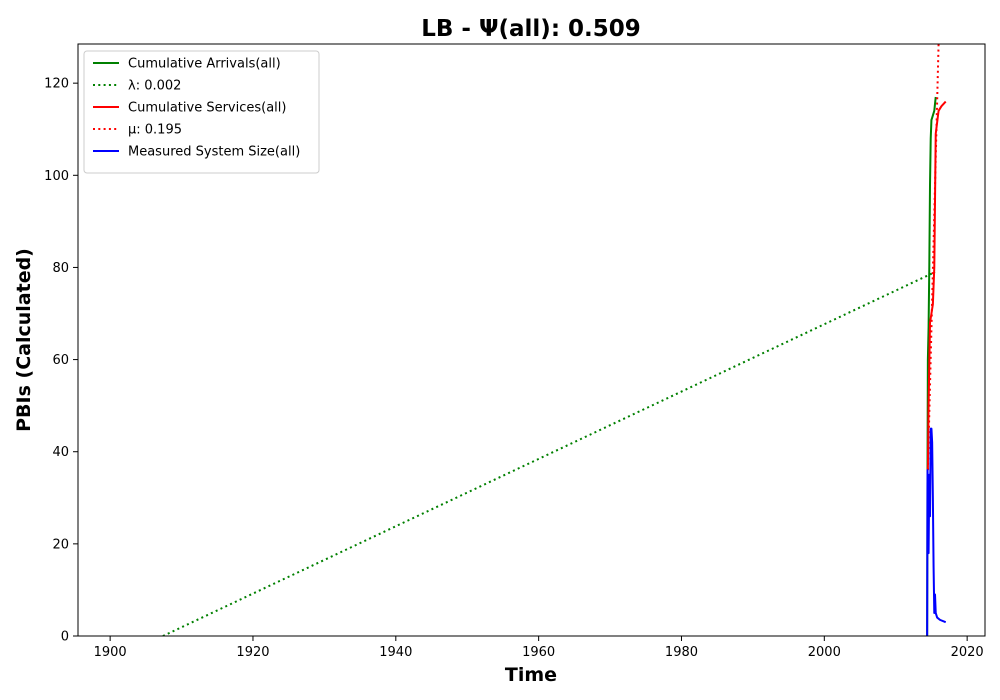 The width and height of the screenshot is (1000, 700). What do you see at coordinates (967, 652) in the screenshot?
I see `x-tick-label-6: 2020` at bounding box center [967, 652].